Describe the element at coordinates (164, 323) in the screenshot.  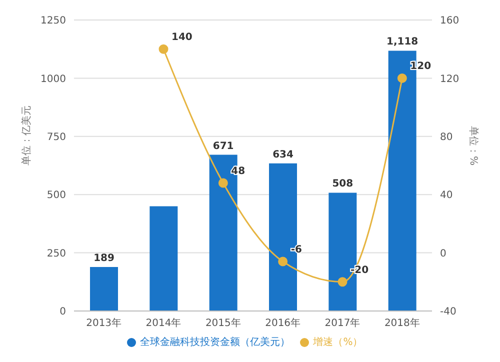
I see `x-tick-label: 2014年` at that location.